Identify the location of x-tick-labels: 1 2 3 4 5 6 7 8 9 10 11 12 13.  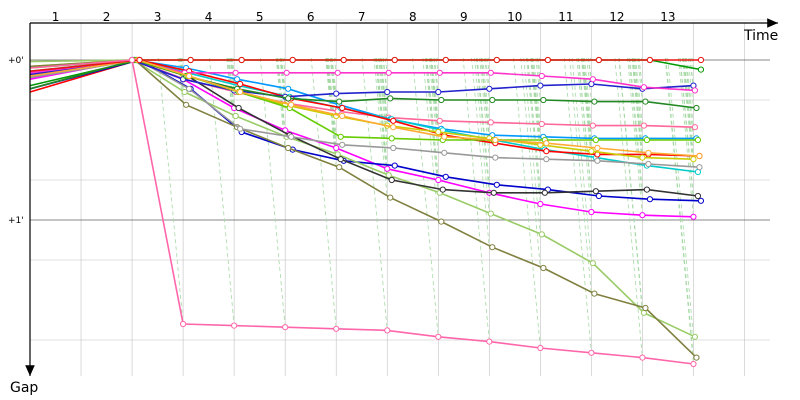
(364, 17).